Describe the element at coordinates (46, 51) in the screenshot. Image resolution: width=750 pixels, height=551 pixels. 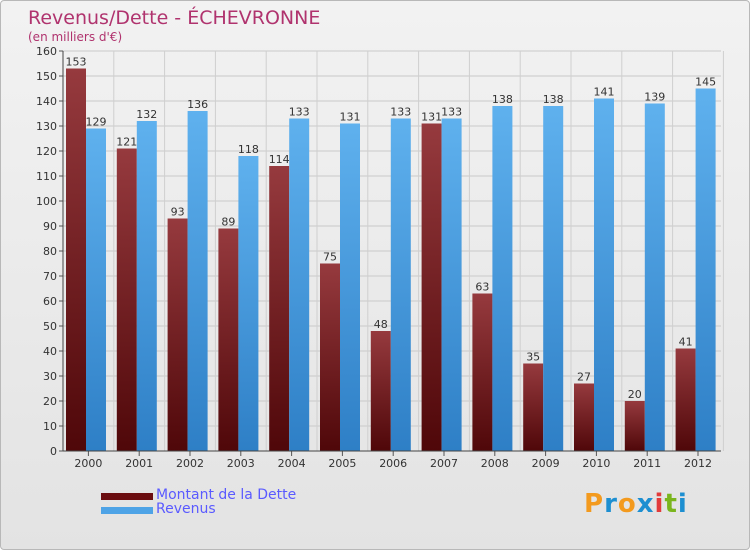
I see `y-tick-label: 160` at that location.